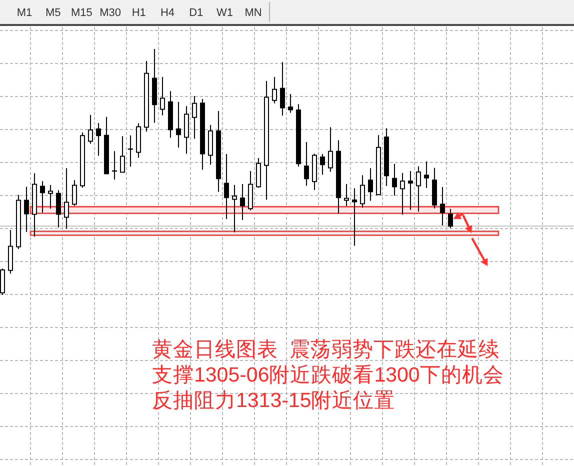 The width and height of the screenshot is (574, 466). Describe the element at coordinates (24, 12) in the screenshot. I see `text: M1` at that location.